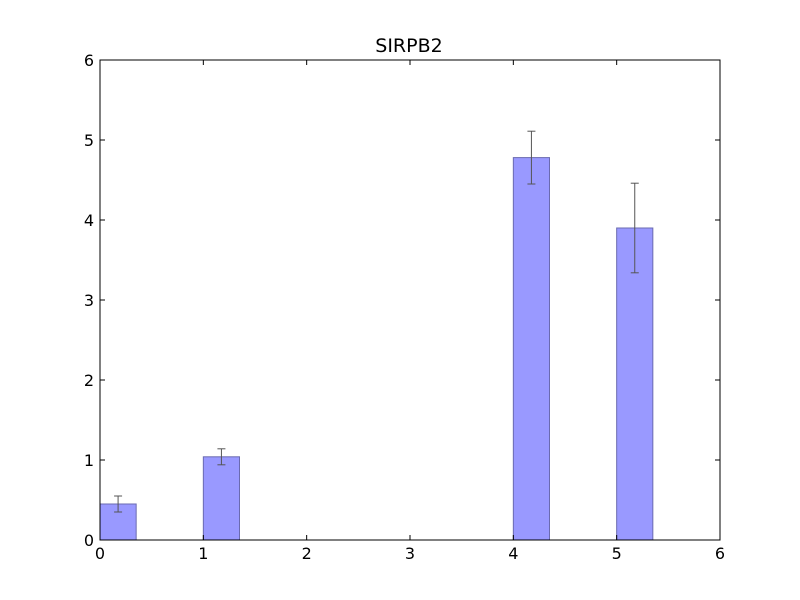 The image size is (800, 600). I want to click on y-tick-label-0: 0, so click(89, 540).